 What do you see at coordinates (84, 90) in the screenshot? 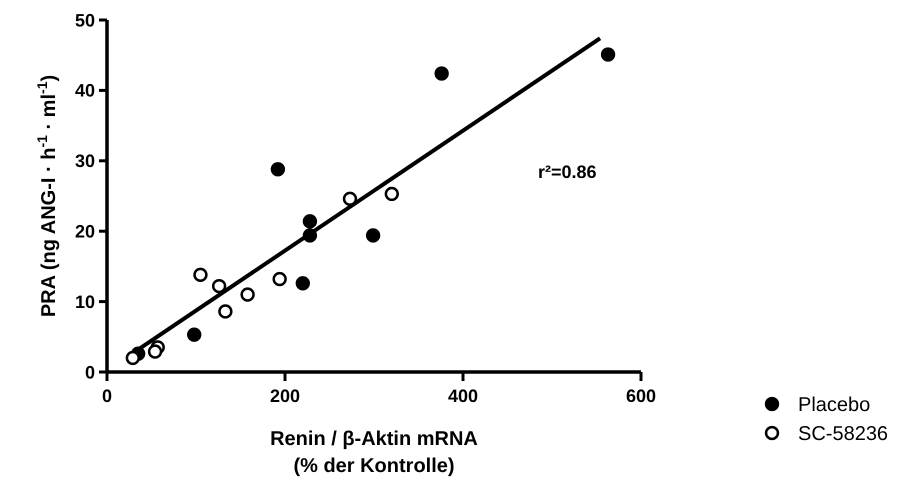
I see `y-tick-label: 40` at bounding box center [84, 90].